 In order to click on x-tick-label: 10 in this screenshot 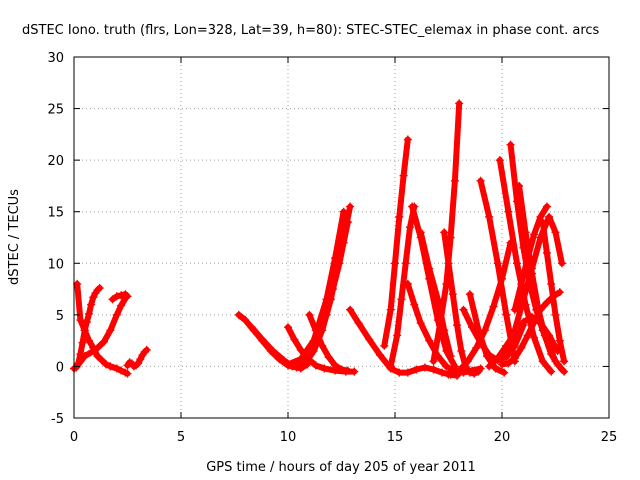, I will do `click(288, 437)`.